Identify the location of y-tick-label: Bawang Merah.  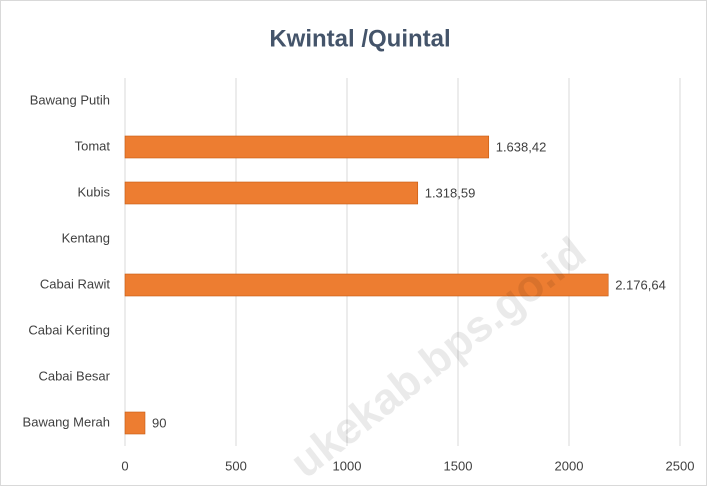
(66, 421).